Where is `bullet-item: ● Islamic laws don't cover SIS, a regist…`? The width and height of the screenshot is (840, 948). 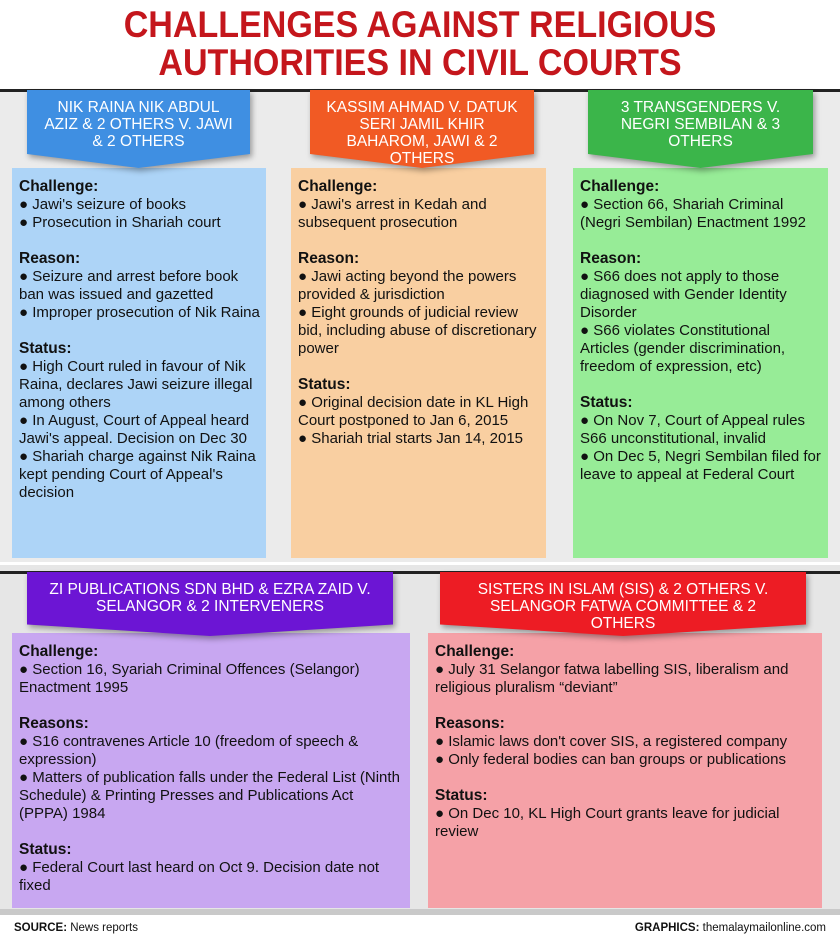
bullet-item: ● Islamic laws don't cover SIS, a regist… is located at coordinates (611, 741).